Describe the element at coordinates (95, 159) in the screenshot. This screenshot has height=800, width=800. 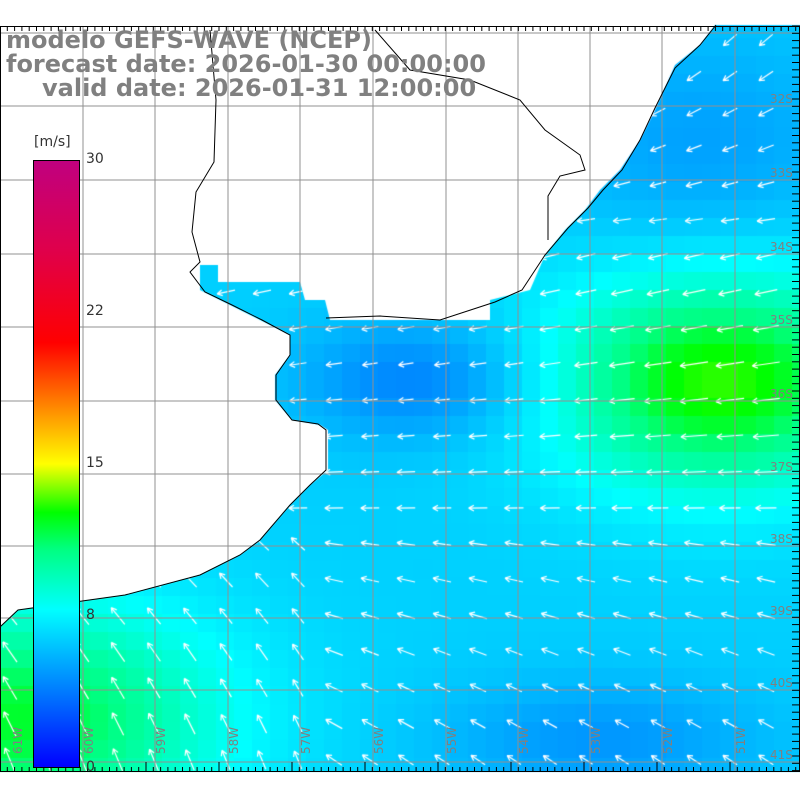
I see `colorbar-tick: 30` at that location.